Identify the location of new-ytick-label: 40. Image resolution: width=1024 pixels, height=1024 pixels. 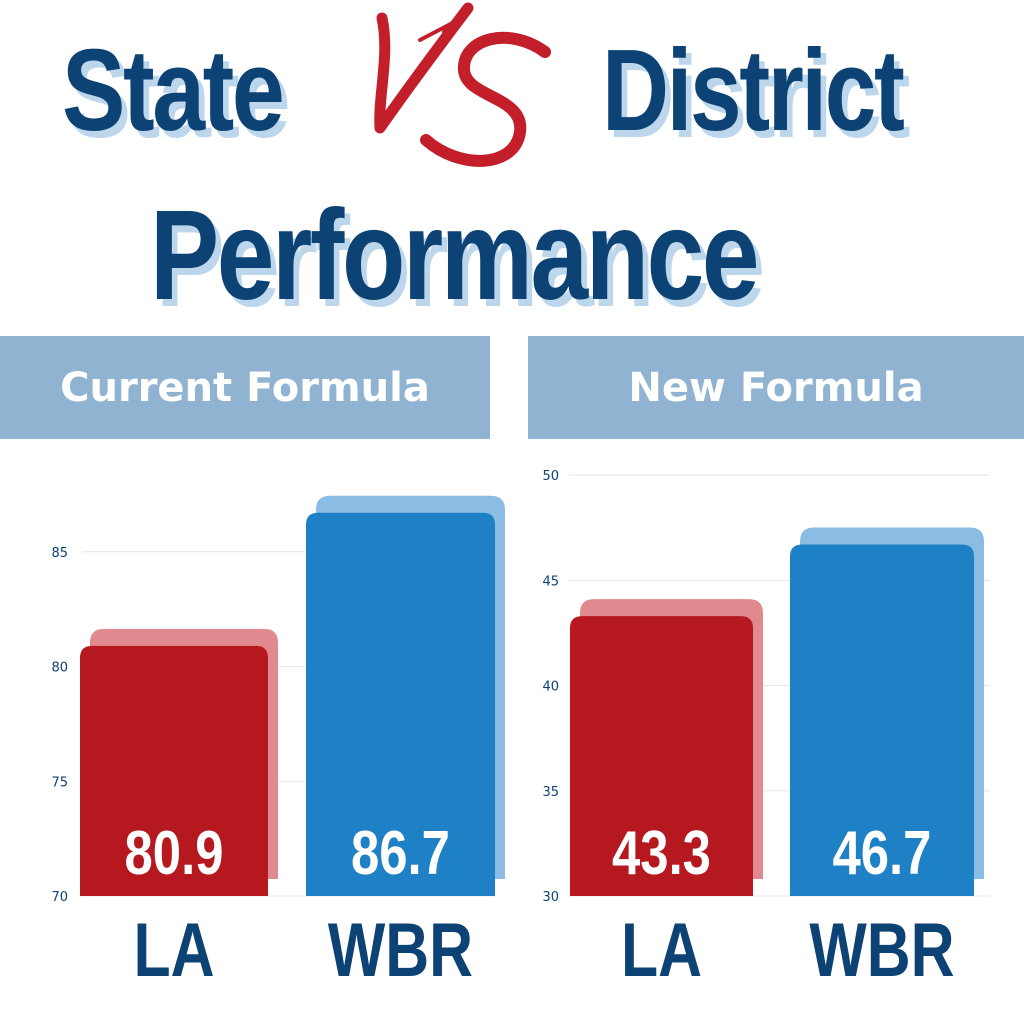
(550, 687).